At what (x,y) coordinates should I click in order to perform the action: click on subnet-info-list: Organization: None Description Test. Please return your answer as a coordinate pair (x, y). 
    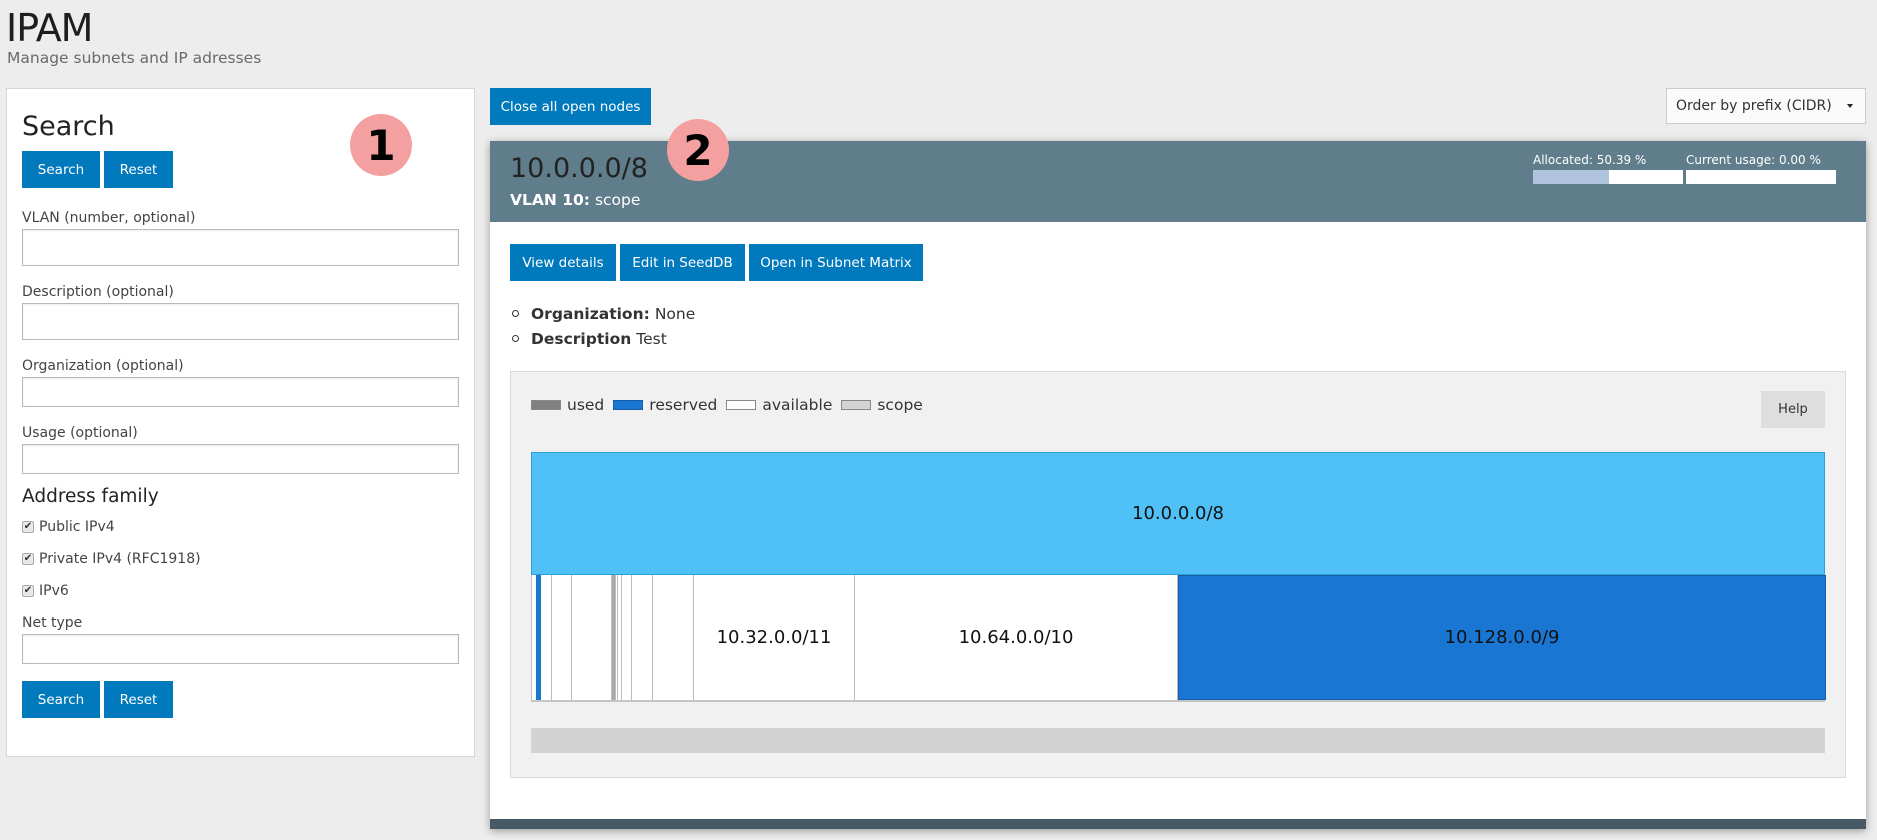
    Looking at the image, I should click on (603, 326).